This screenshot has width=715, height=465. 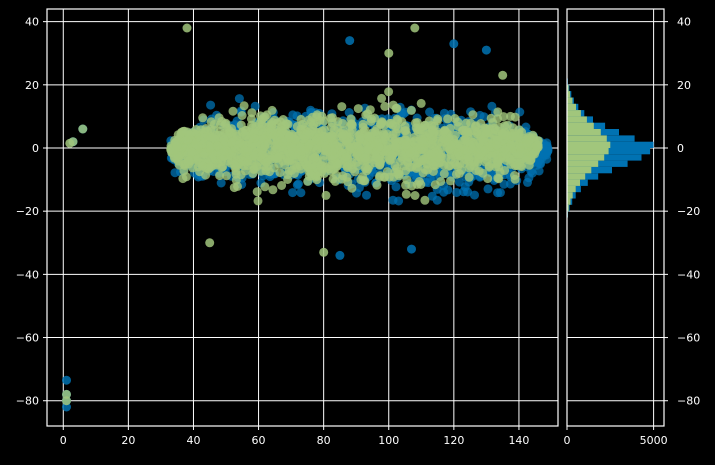 What do you see at coordinates (27, 274) in the screenshot?
I see `main-y-tick-label: −40` at bounding box center [27, 274].